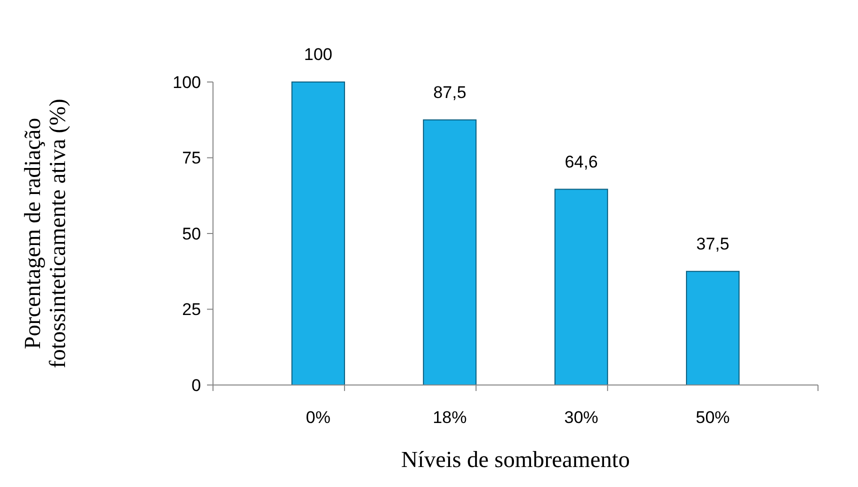 This screenshot has width=858, height=487. Describe the element at coordinates (713, 417) in the screenshot. I see `x-tick-label: 50%` at that location.